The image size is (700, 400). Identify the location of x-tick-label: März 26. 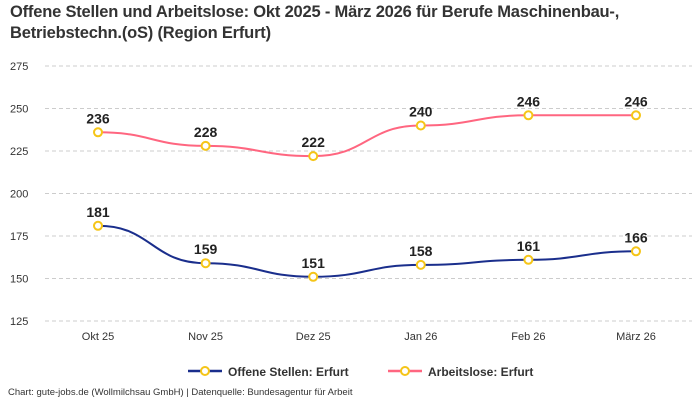
(636, 337).